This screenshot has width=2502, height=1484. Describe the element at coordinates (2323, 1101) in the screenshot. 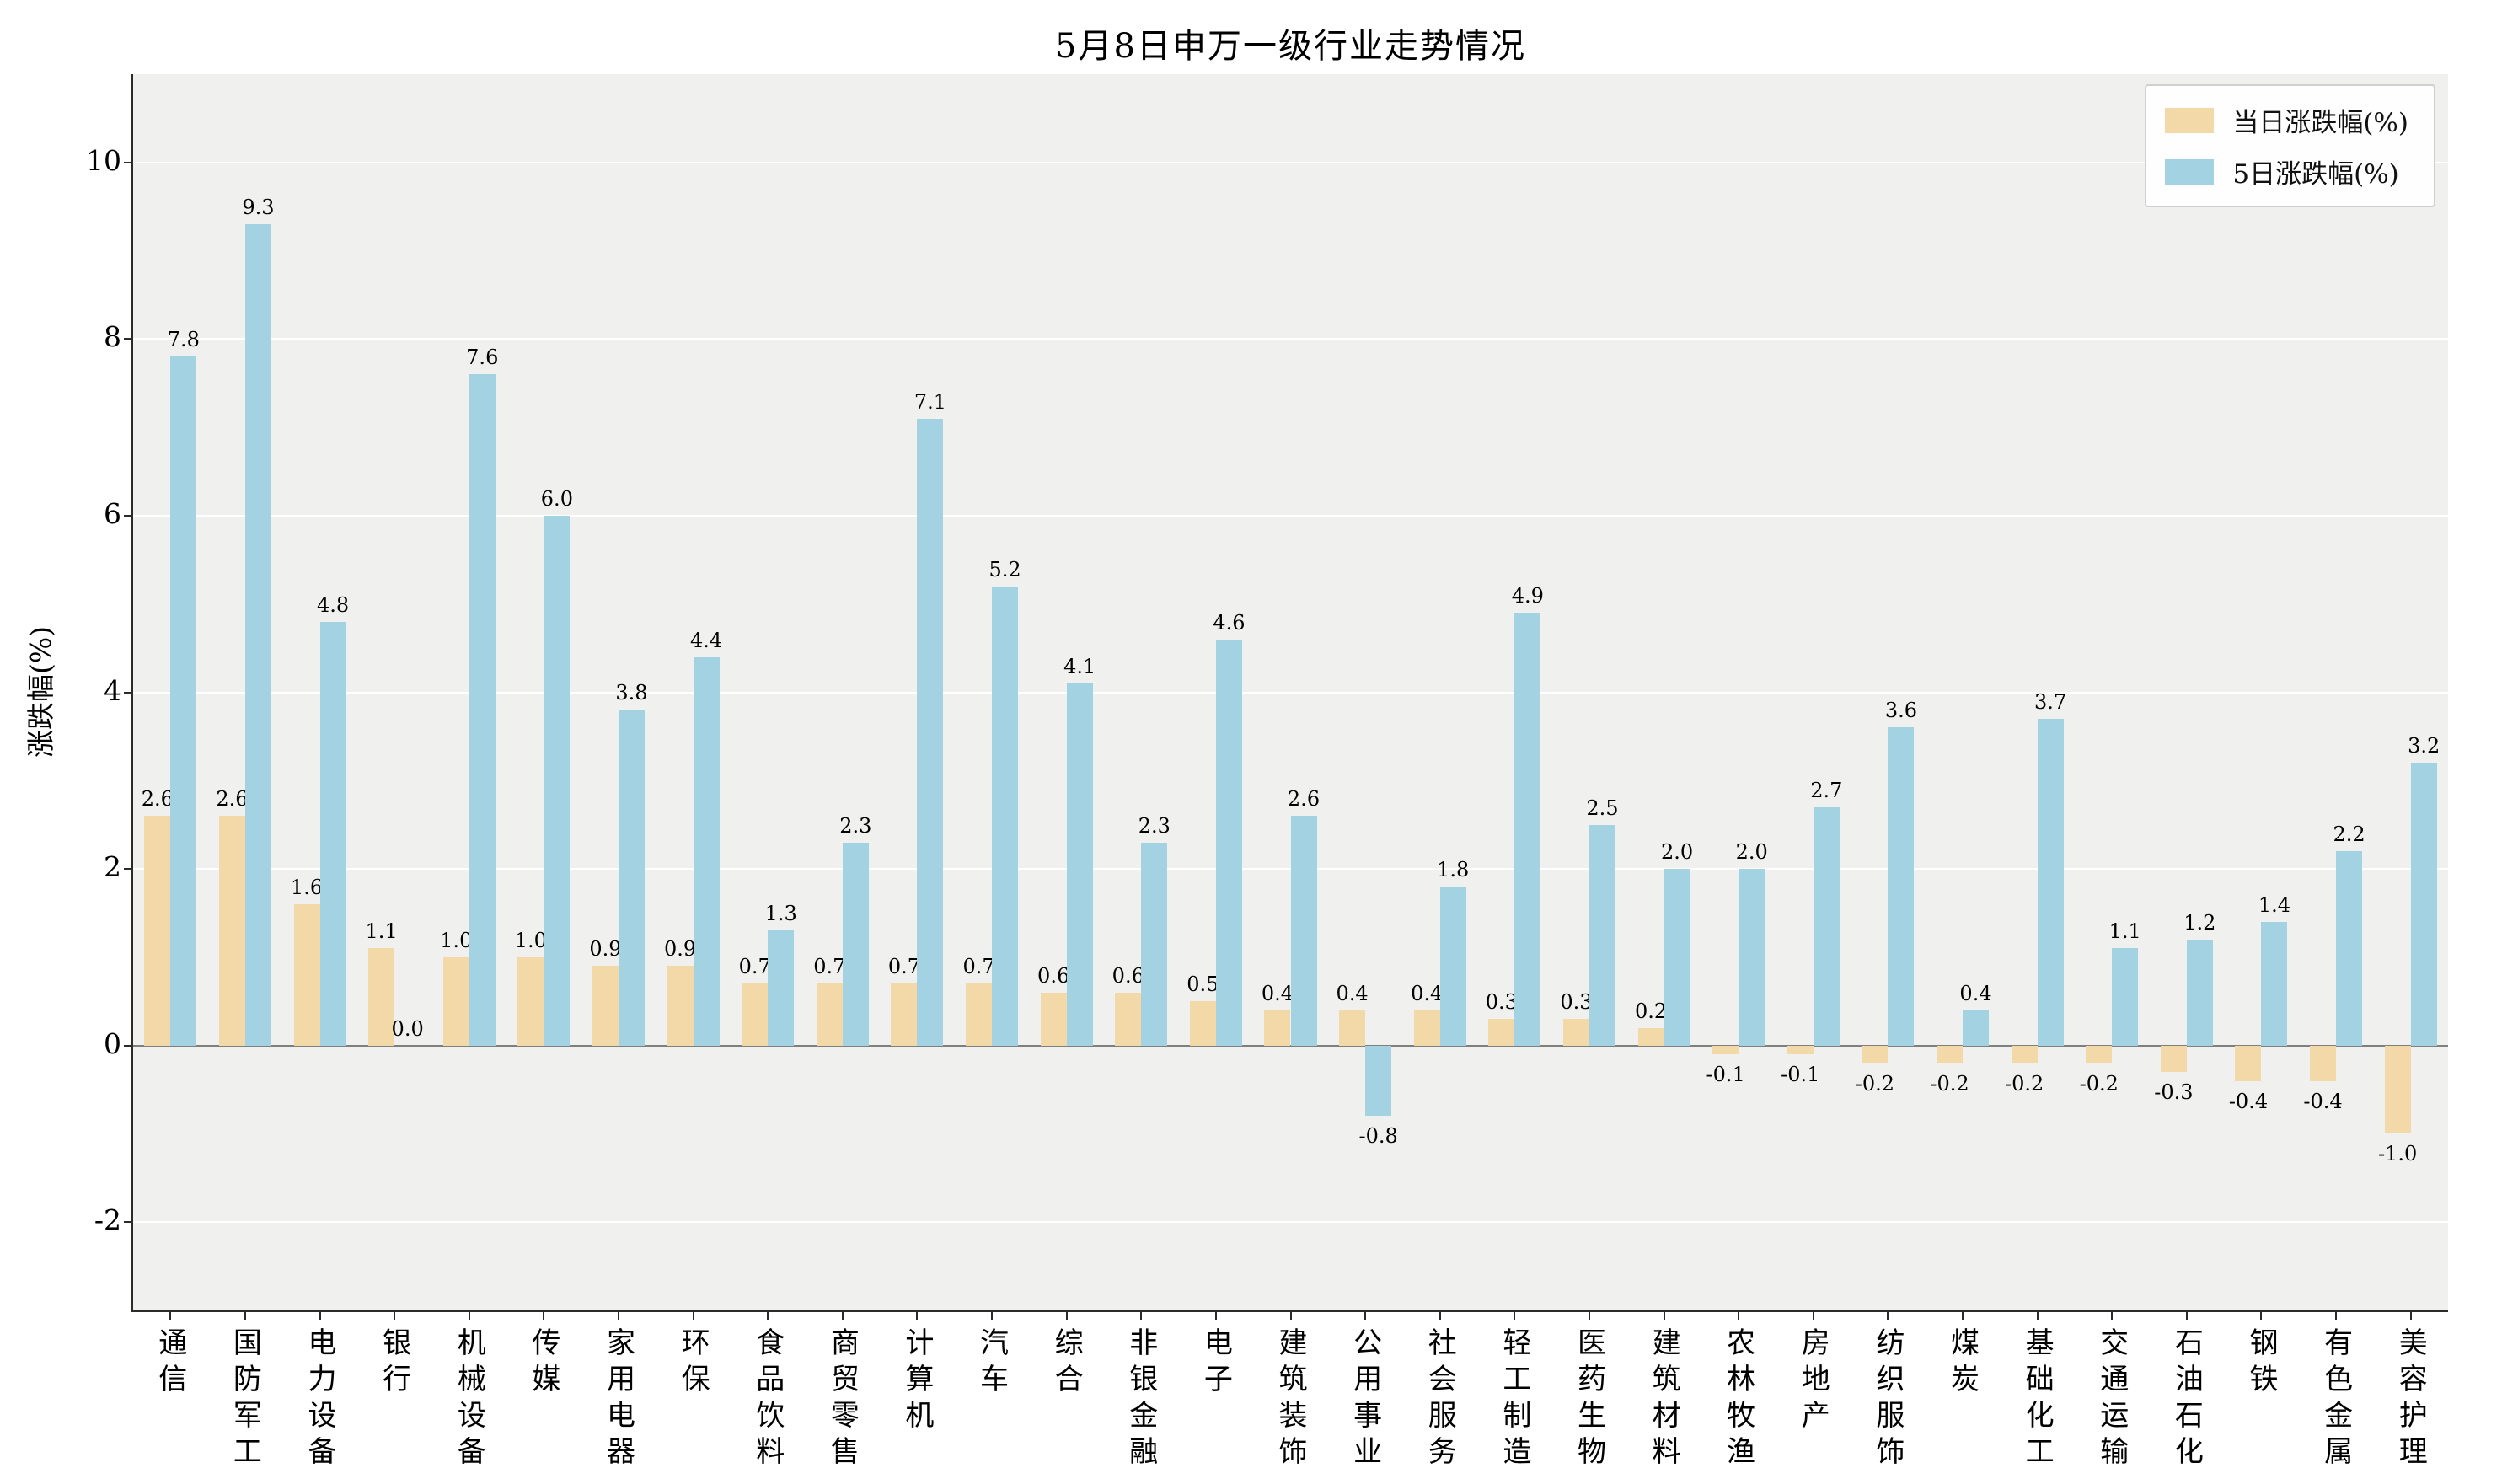

I see `bar-value-daily: -0.4` at that location.